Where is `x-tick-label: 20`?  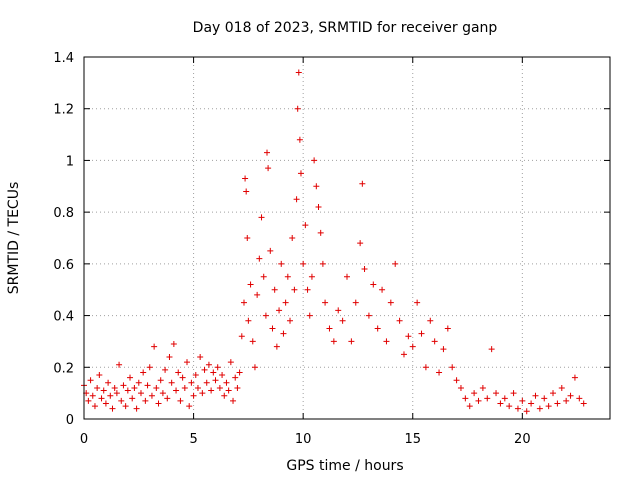
x-tick-label: 20 is located at coordinates (522, 439).